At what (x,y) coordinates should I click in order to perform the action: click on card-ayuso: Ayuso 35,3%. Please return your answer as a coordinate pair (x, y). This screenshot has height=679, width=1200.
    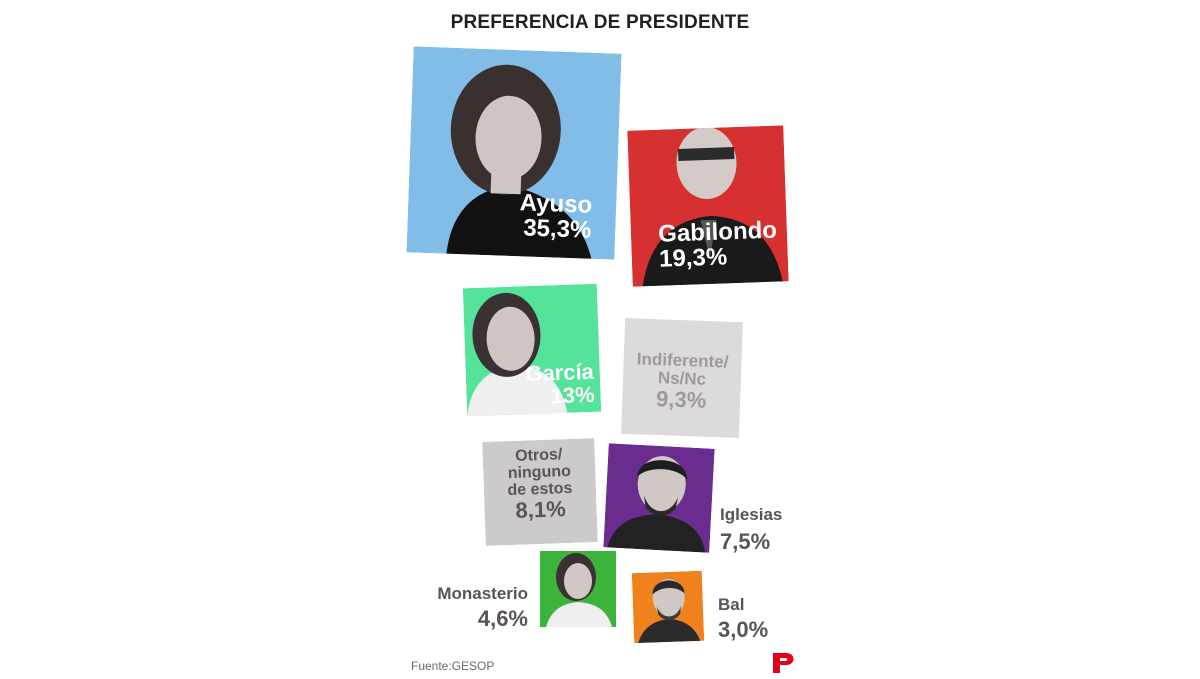
    Looking at the image, I should click on (514, 153).